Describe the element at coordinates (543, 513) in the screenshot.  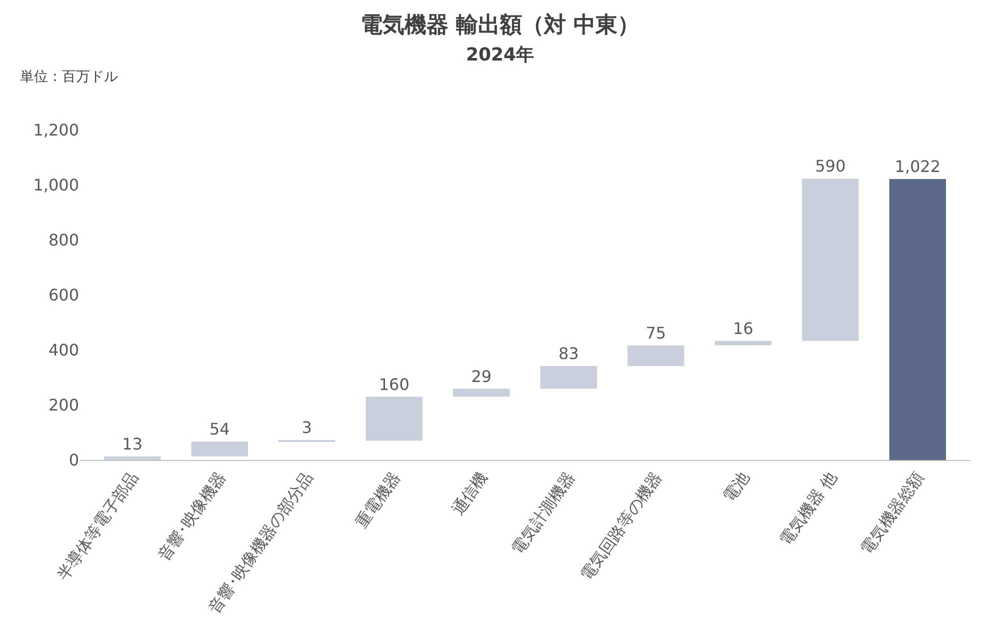
I see `x-tick-label: 電気計測機器` at that location.